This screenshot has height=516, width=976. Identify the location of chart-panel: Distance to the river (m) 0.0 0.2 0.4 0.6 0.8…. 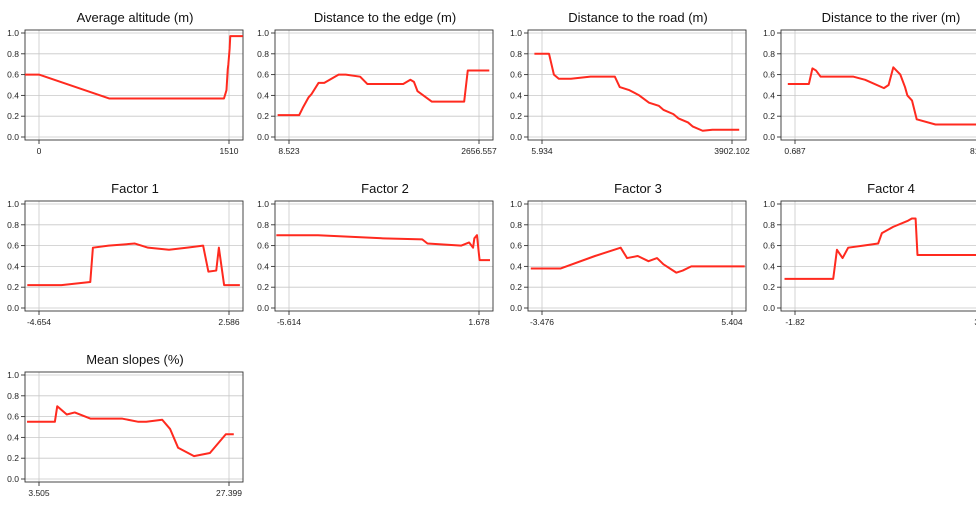
(866, 92).